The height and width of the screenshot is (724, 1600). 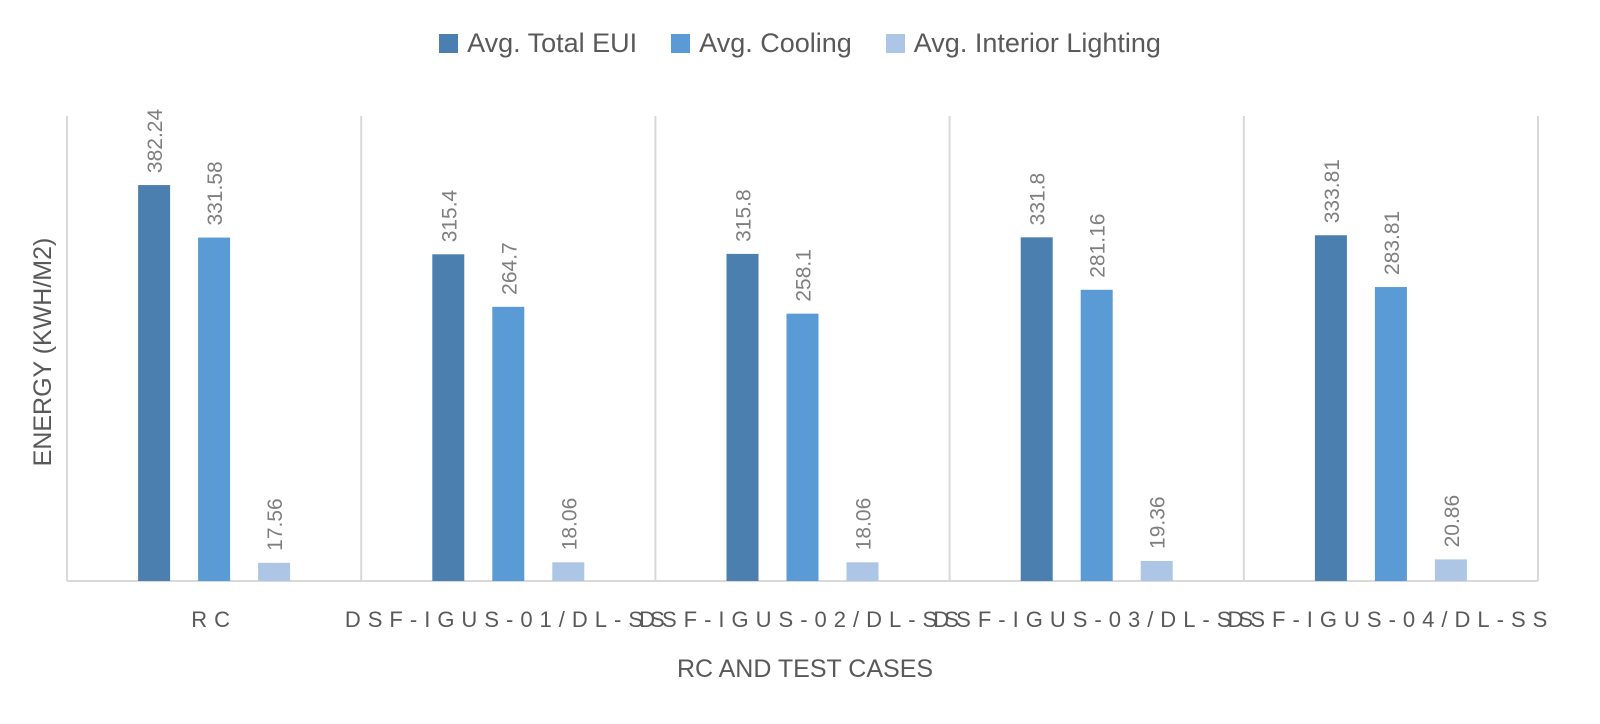 I want to click on legend-swatch-total-eui, so click(x=449, y=43).